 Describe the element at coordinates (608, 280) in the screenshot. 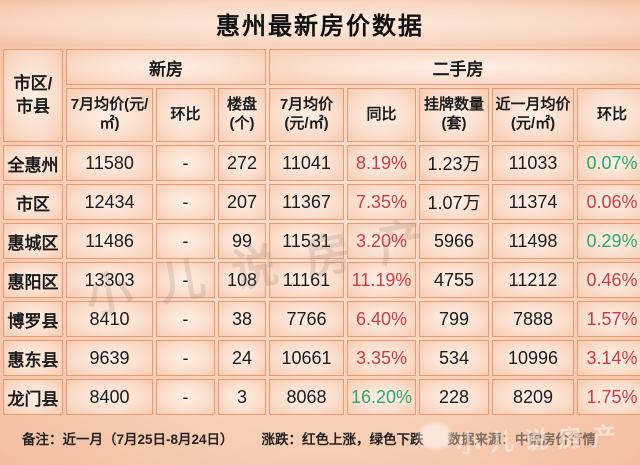

I see `data-cell: 0.46%` at that location.